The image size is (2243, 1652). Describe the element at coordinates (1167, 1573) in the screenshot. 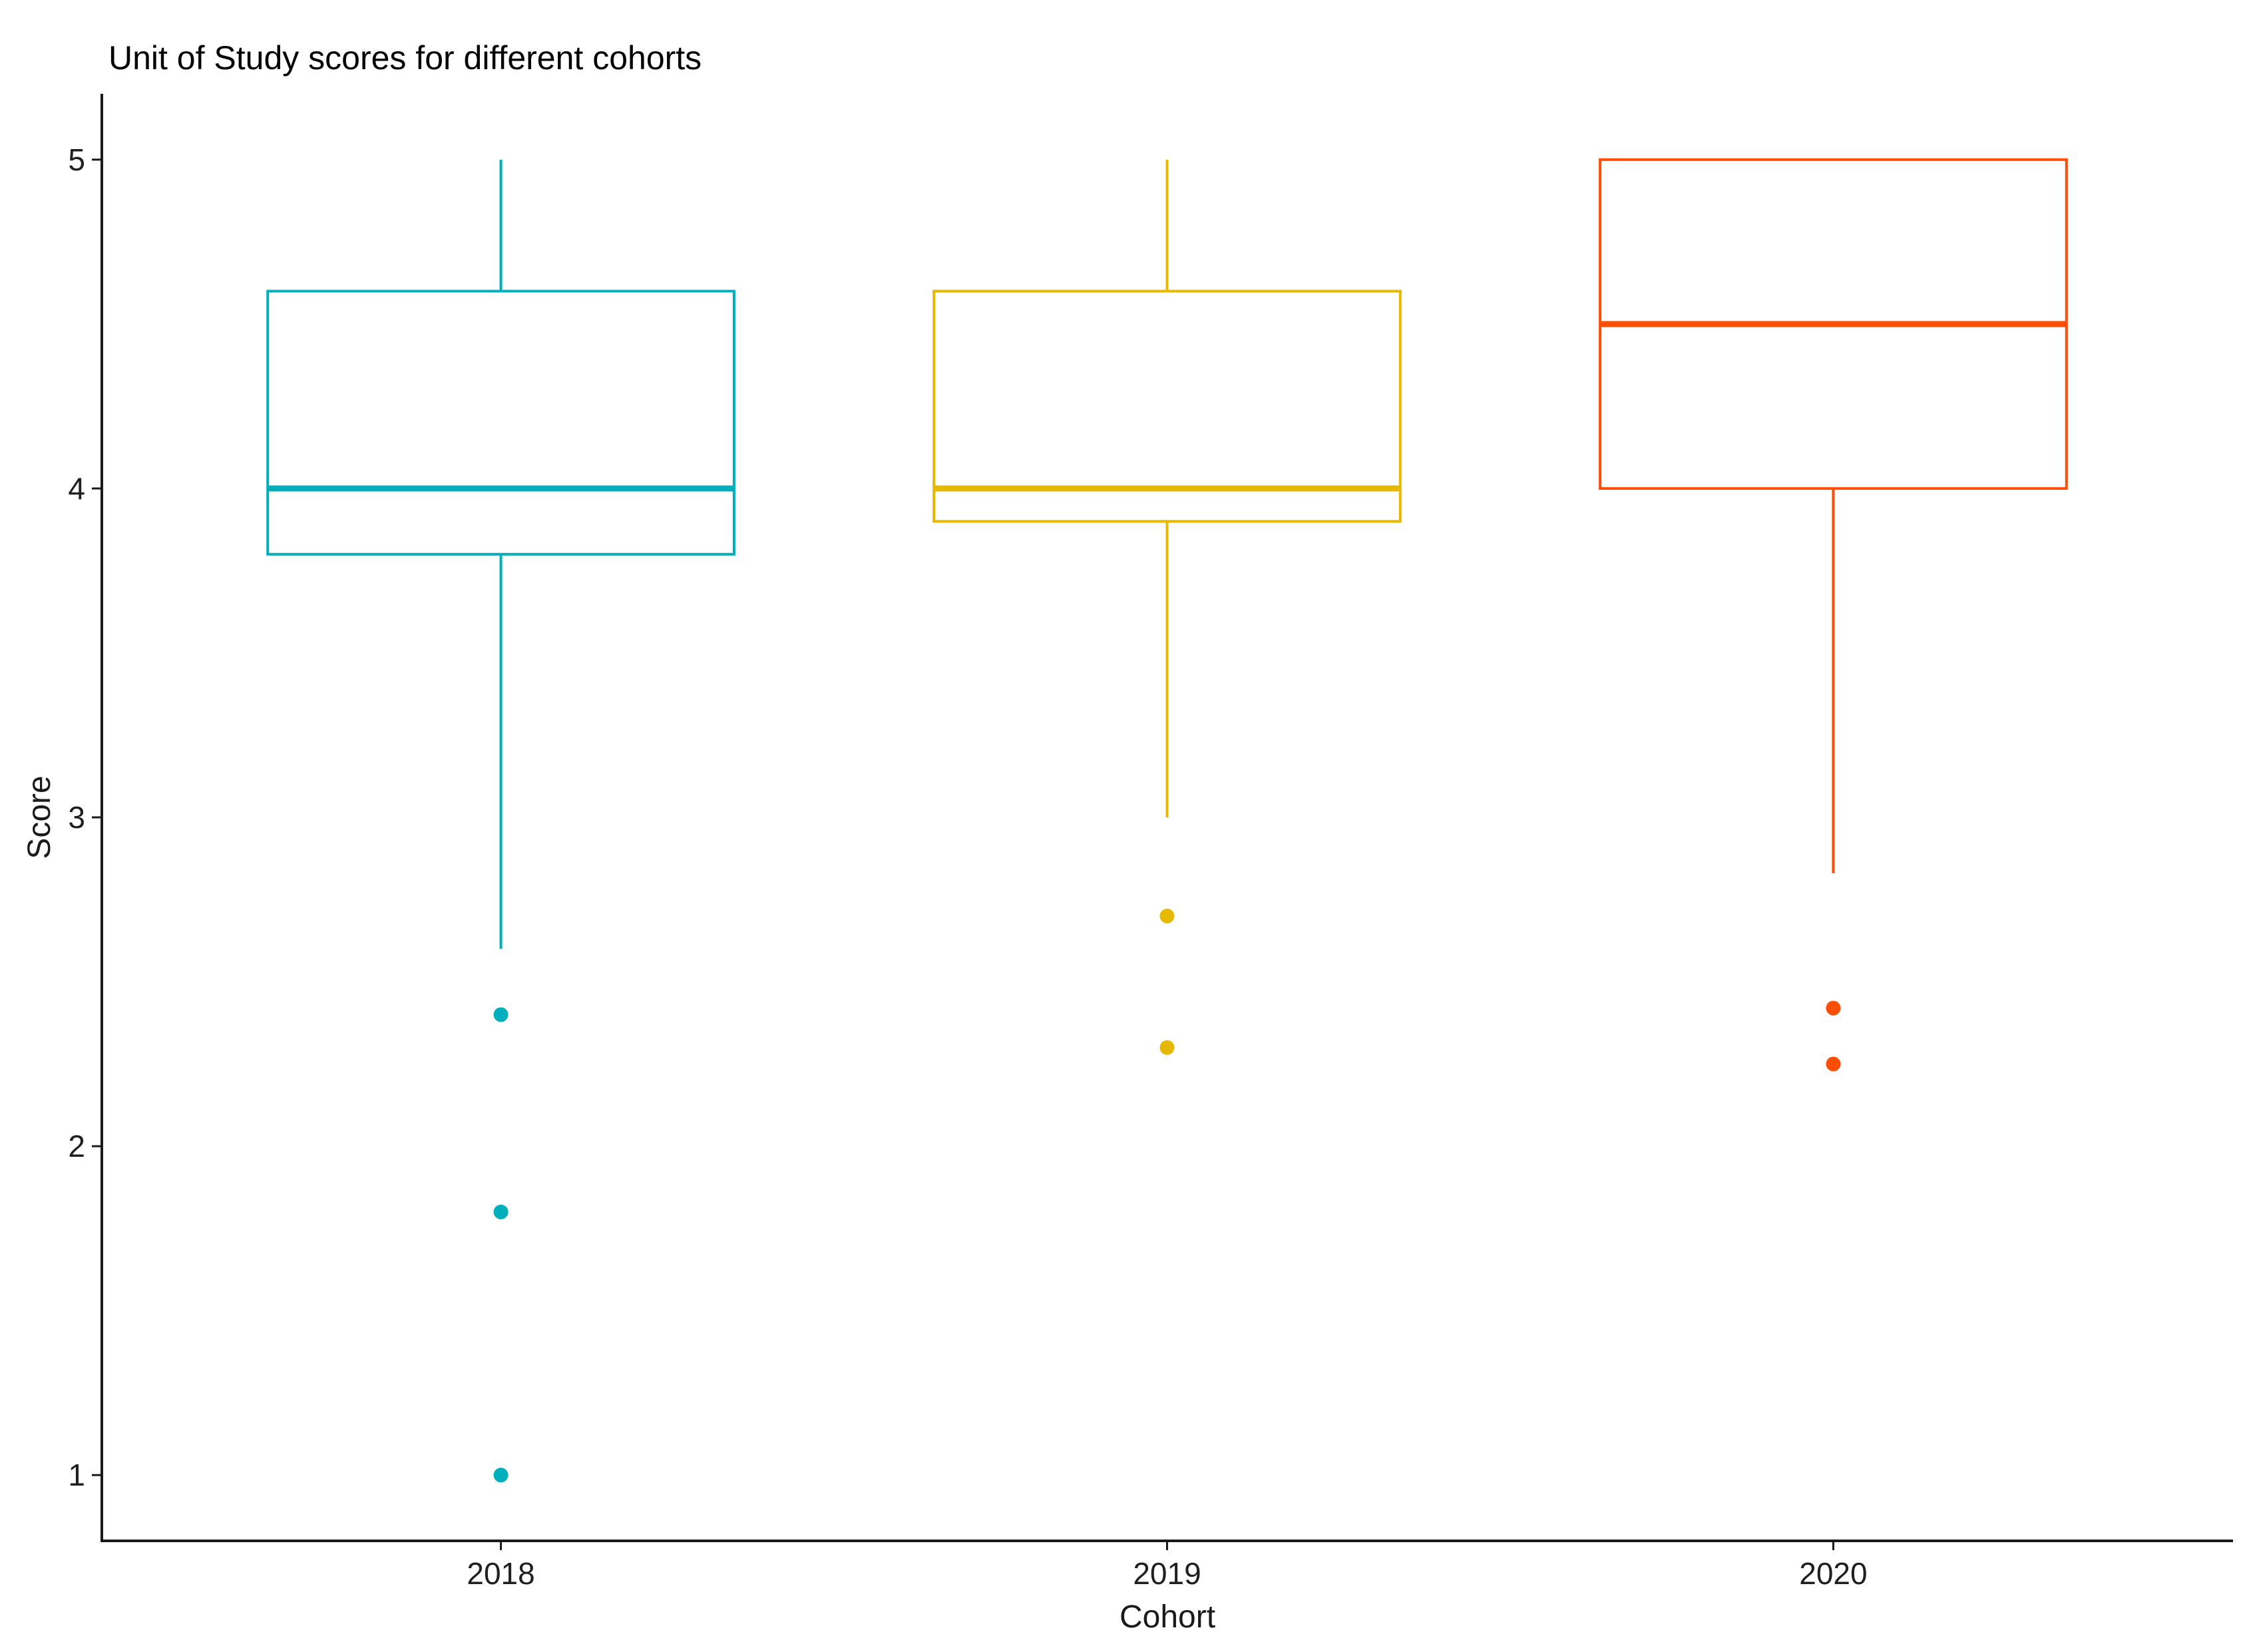

I see `x-tick-label-2019: 2019` at that location.